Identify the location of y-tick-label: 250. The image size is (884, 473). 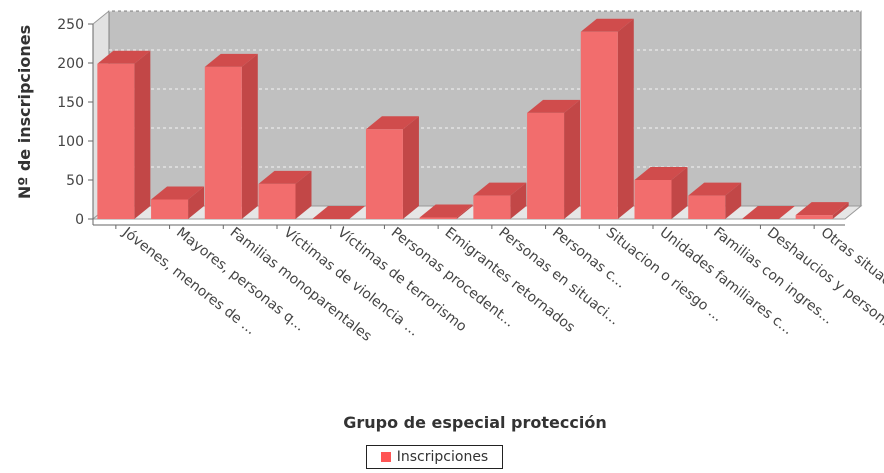
(70, 25).